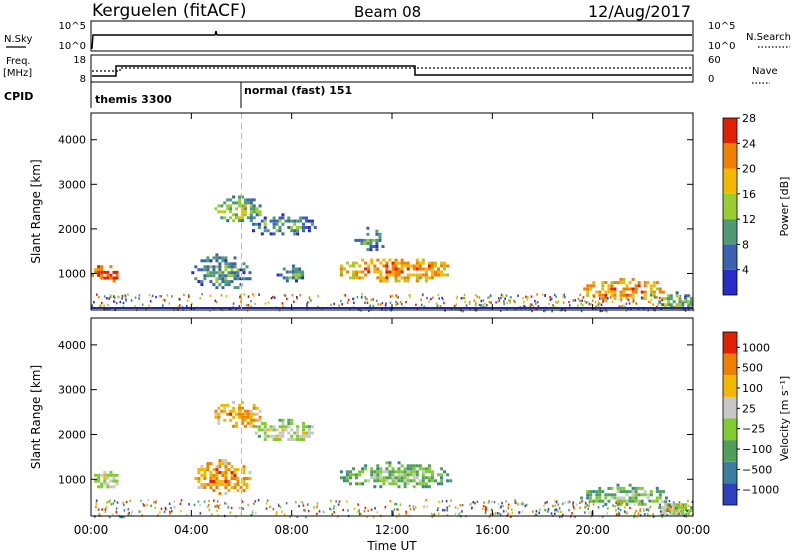 The width and height of the screenshot is (800, 554). I want to click on x-tick-label: 12:00, so click(392, 530).